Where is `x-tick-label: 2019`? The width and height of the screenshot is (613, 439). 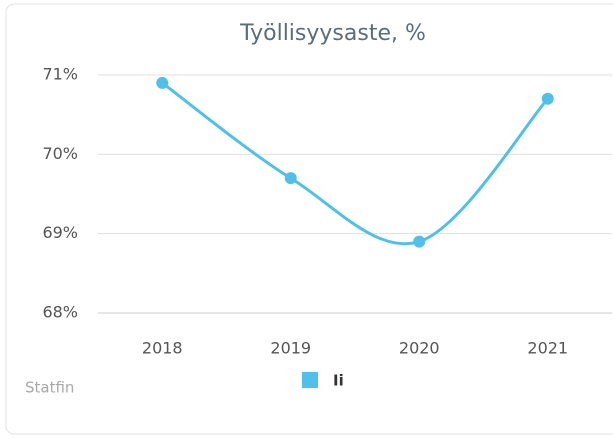
x-tick-label: 2019 is located at coordinates (290, 348).